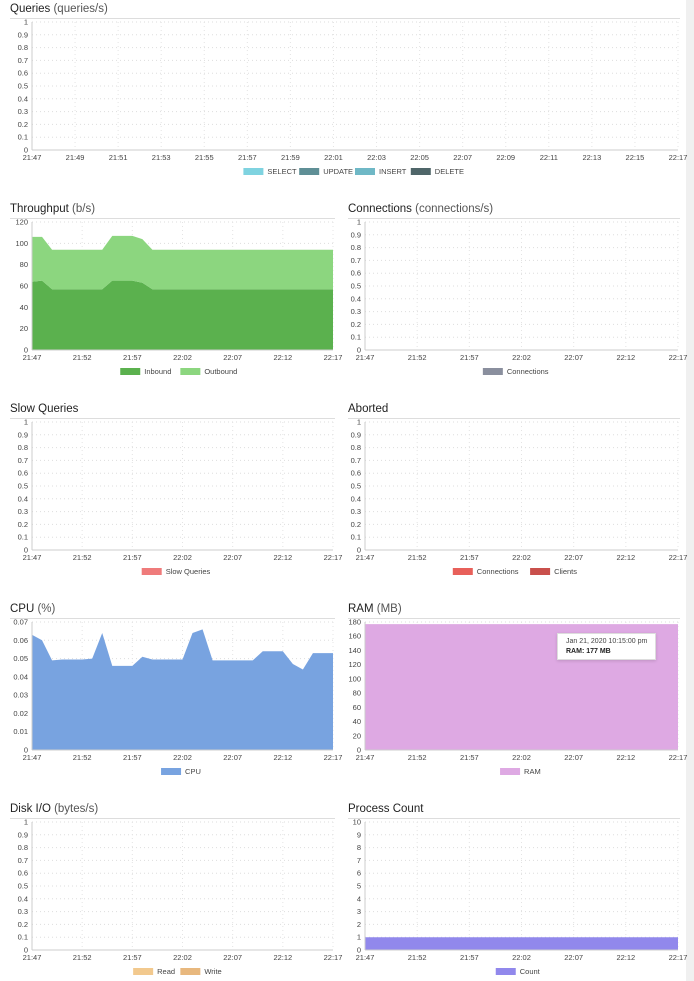 The height and width of the screenshot is (981, 694). Describe the element at coordinates (333, 157) in the screenshot. I see `x-tick-label: 22:01` at that location.